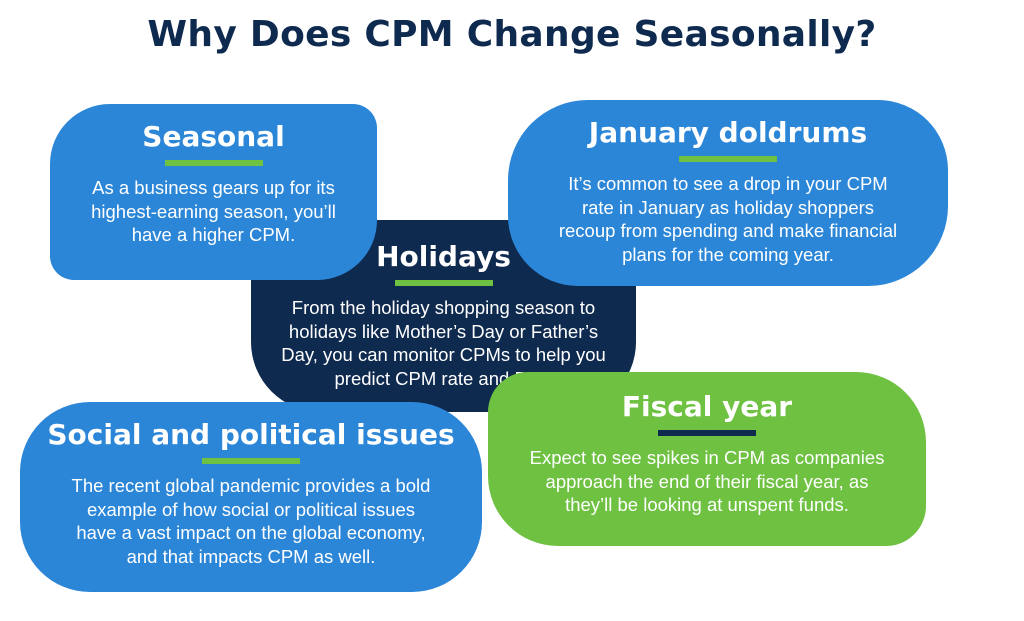 The height and width of the screenshot is (621, 1024). What do you see at coordinates (213, 136) in the screenshot?
I see `seasonal-heading: Seasonal` at bounding box center [213, 136].